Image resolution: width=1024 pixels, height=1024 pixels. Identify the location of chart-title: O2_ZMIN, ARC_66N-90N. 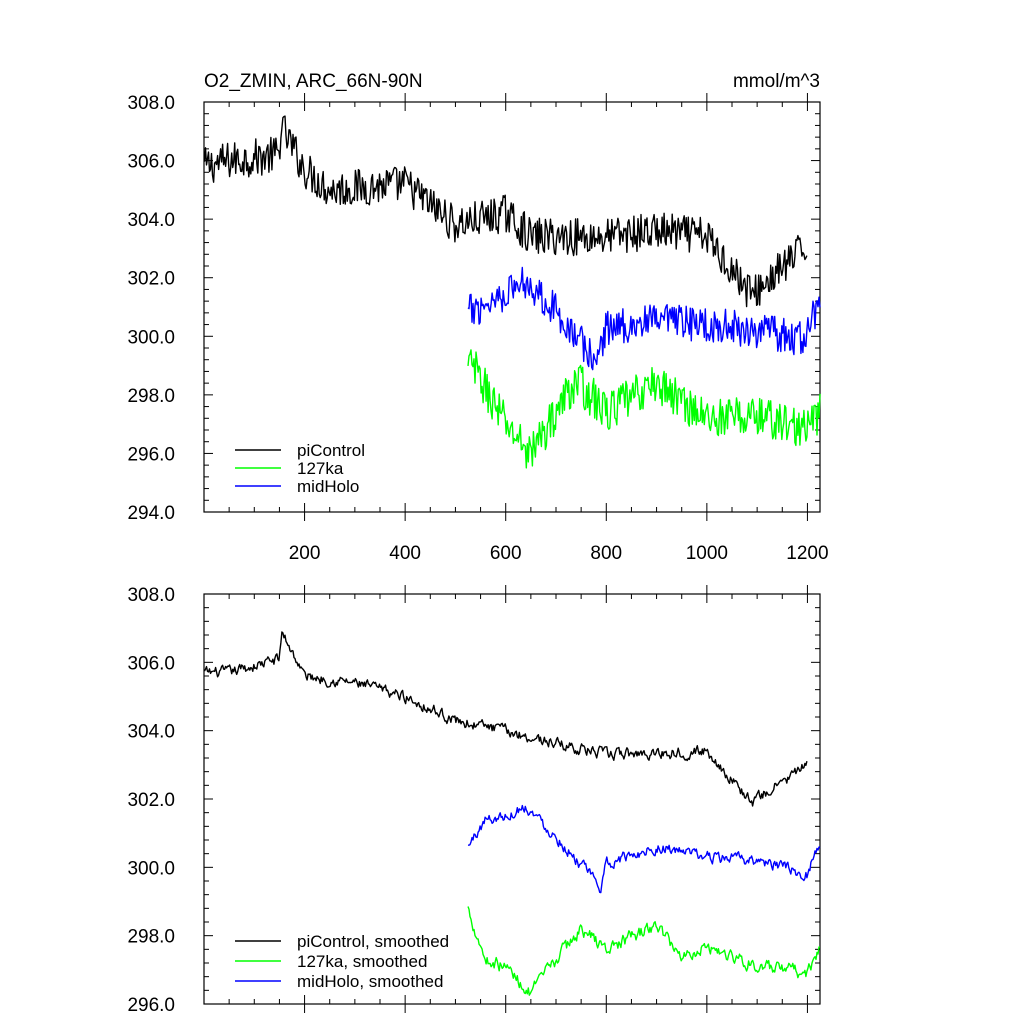
(313, 81).